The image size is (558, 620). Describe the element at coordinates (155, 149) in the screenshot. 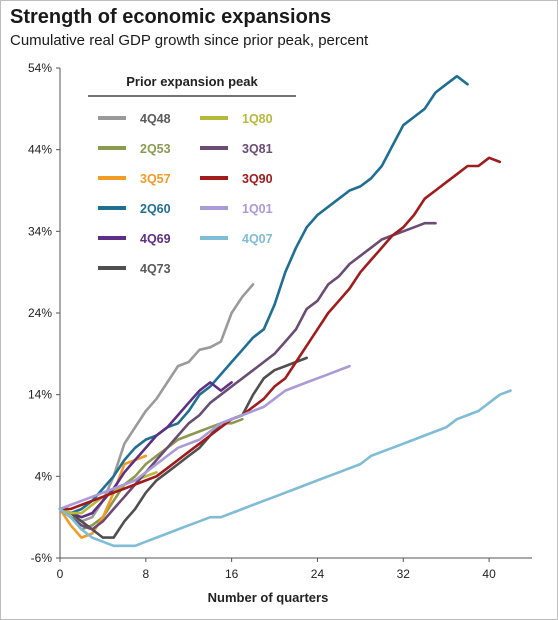

I see `legend-label-2q53: 2Q53` at that location.